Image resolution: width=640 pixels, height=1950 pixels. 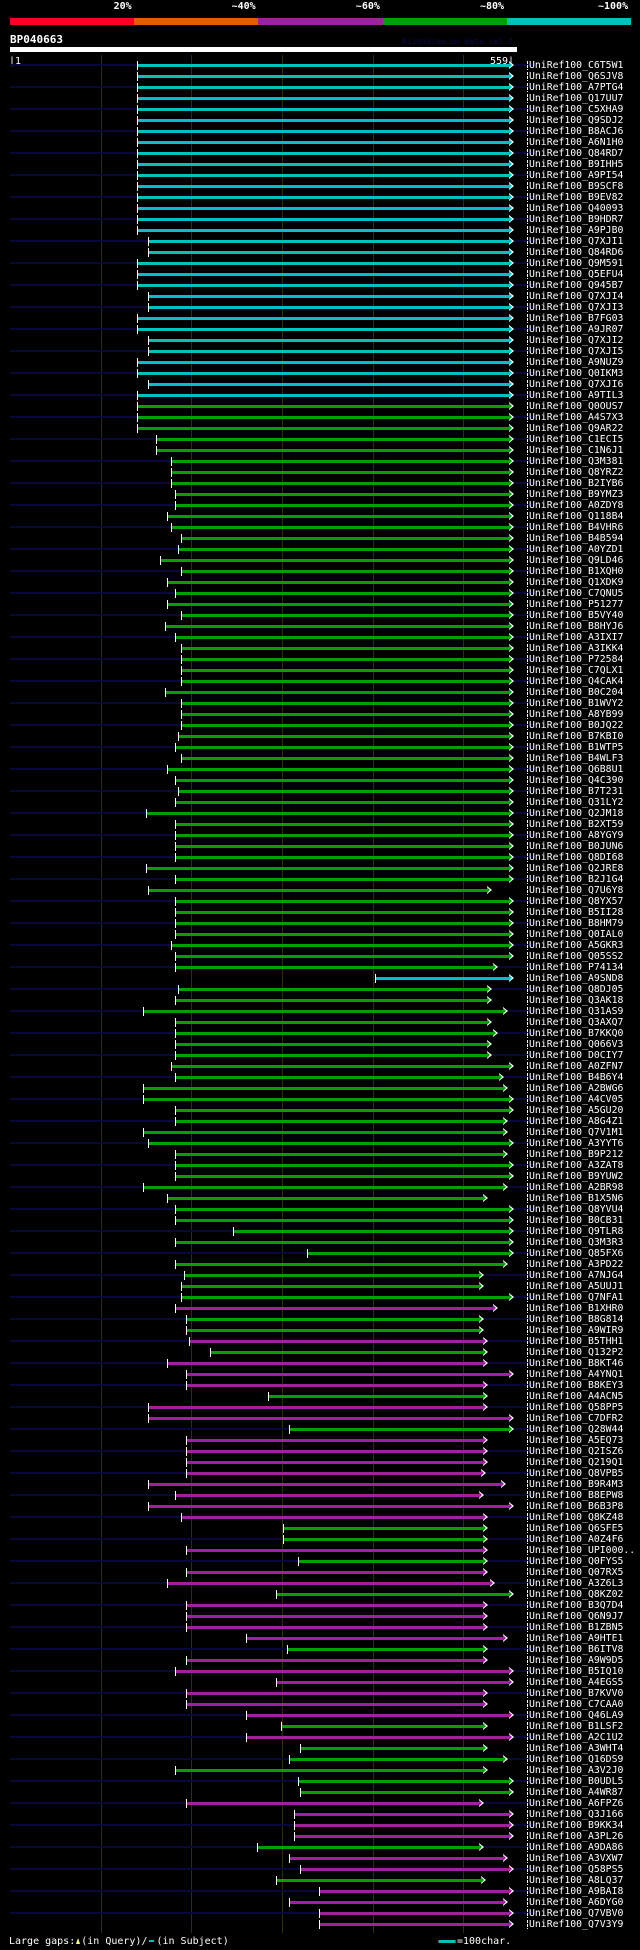 What do you see at coordinates (576, 1726) in the screenshot?
I see `hit-label: UniRef100_B1LSF2` at bounding box center [576, 1726].